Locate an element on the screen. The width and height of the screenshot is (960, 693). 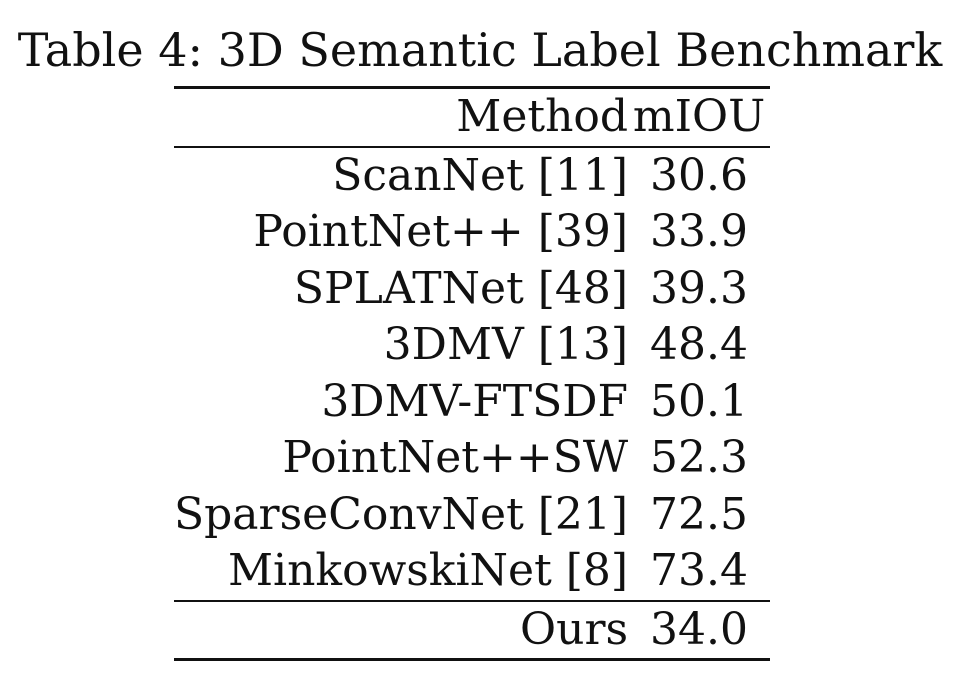
table-row: SPLATNet [48] 39.3 is located at coordinates (472, 289).